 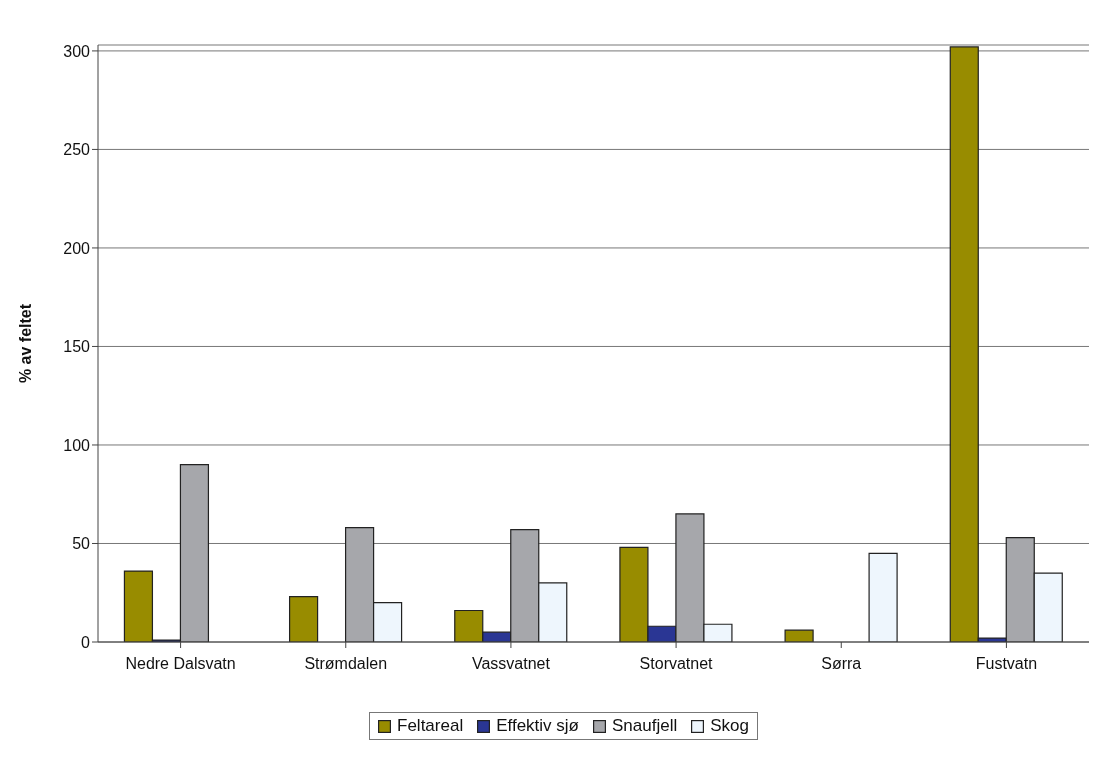 What do you see at coordinates (86, 642) in the screenshot?
I see `y-tick-label: 0` at bounding box center [86, 642].